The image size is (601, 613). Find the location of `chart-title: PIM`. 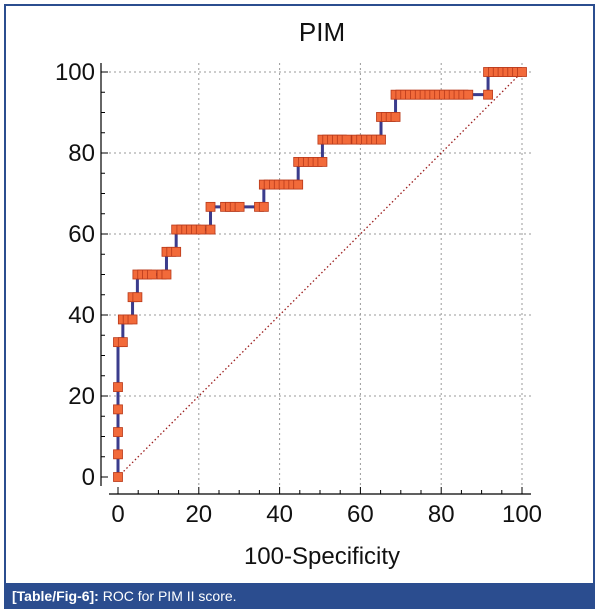

chart-title: PIM is located at coordinates (322, 32).